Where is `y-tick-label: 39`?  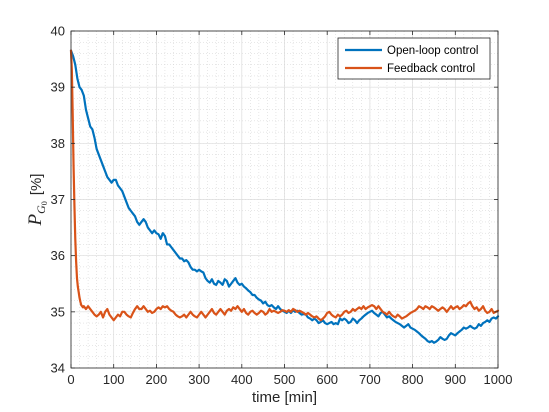 y-tick-label: 39 is located at coordinates (58, 87).